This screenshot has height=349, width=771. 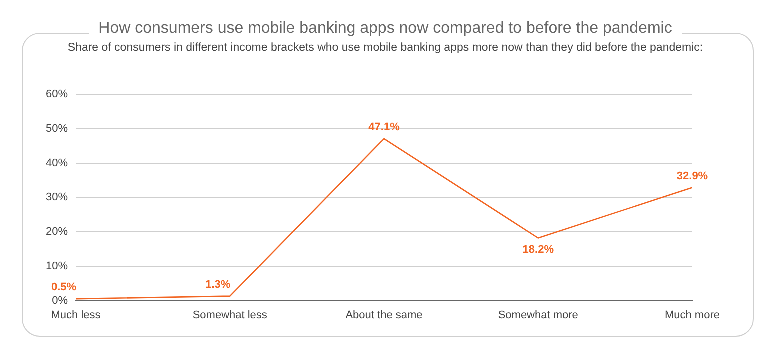 What do you see at coordinates (76, 315) in the screenshot?
I see `x-tick-label: Much less` at bounding box center [76, 315].